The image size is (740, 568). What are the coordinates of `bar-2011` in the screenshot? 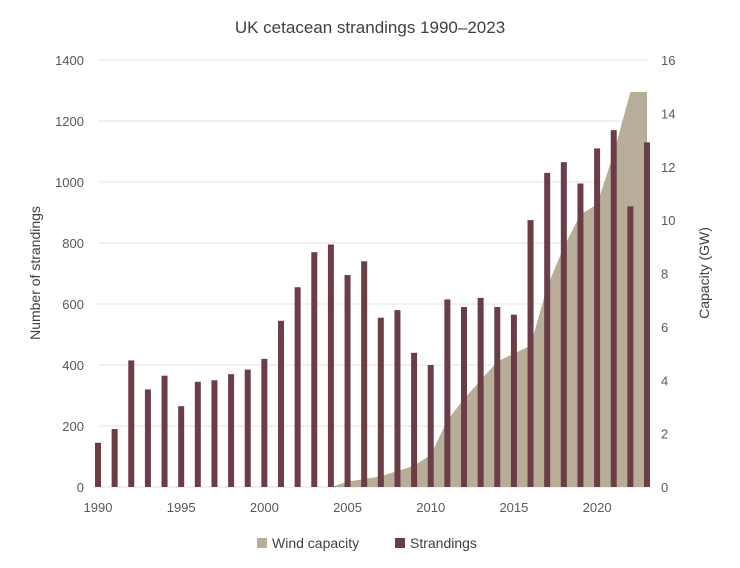 It's located at (447, 393).